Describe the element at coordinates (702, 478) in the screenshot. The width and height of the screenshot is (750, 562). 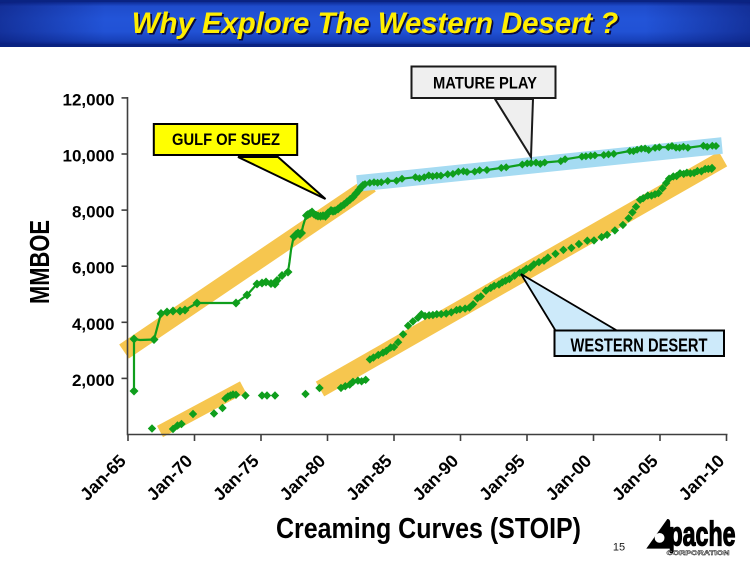
I see `svg-text: Jan-10` at that location.